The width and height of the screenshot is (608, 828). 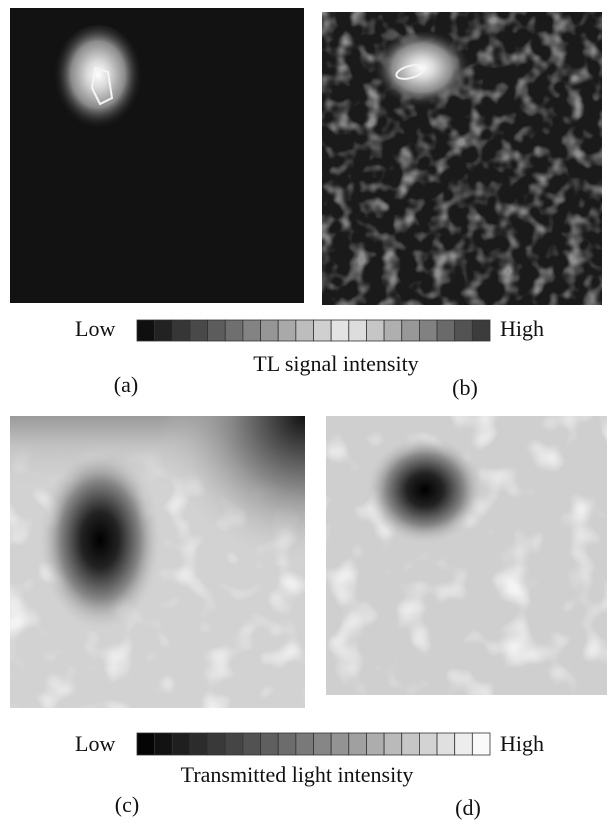 What do you see at coordinates (126, 384) in the screenshot?
I see `panel-label: (a)` at bounding box center [126, 384].